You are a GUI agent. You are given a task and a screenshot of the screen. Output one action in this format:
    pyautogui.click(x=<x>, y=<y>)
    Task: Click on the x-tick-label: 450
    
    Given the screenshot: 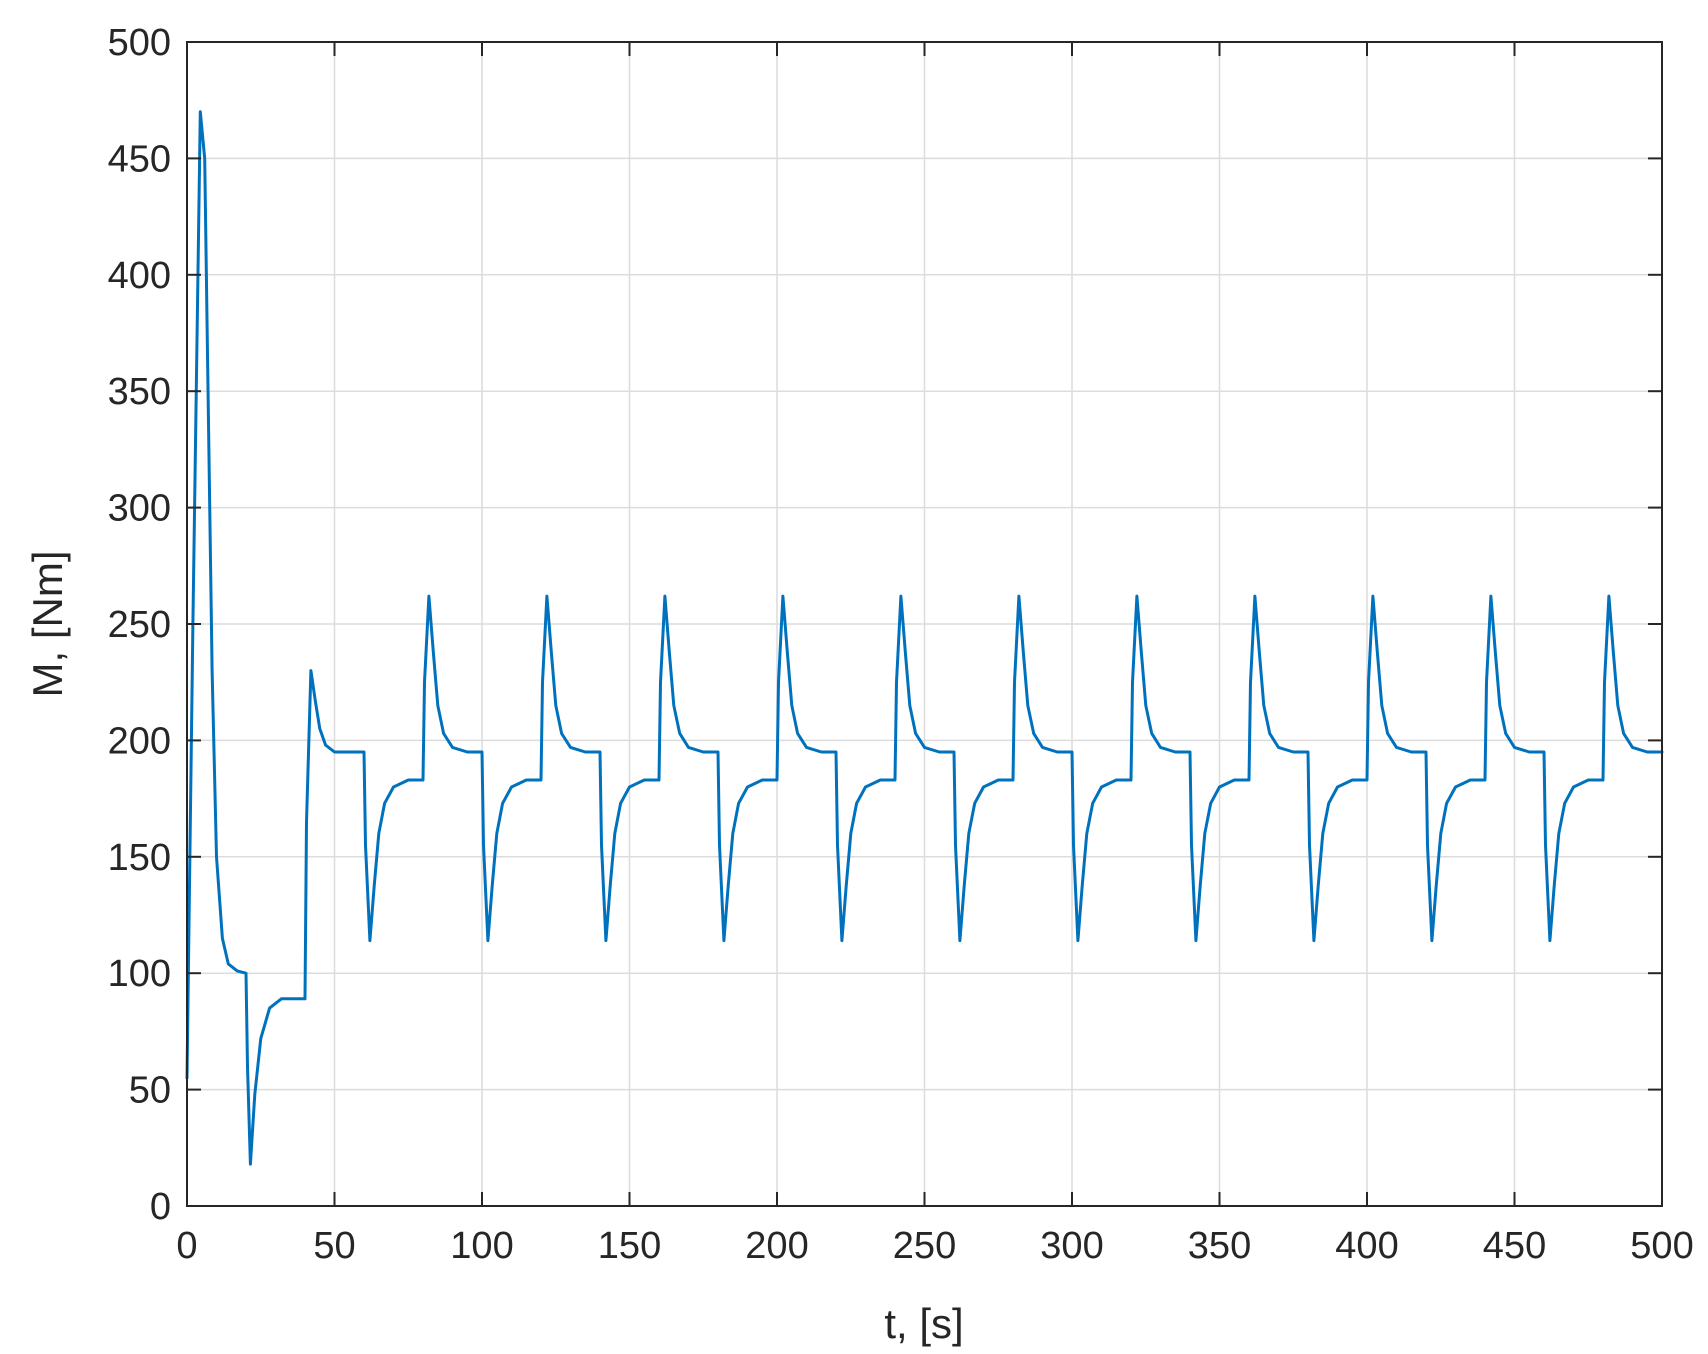 What is the action you would take?
    pyautogui.click(x=1514, y=1246)
    